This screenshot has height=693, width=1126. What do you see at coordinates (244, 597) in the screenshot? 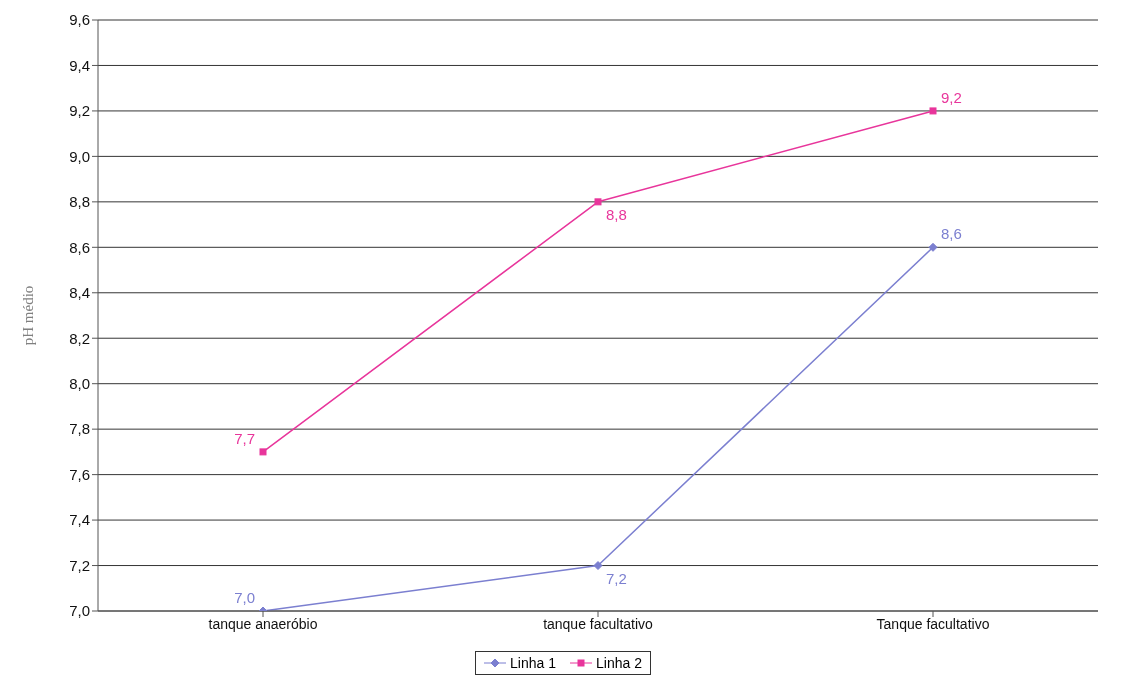
I see `data-label: 7,0` at bounding box center [244, 597].